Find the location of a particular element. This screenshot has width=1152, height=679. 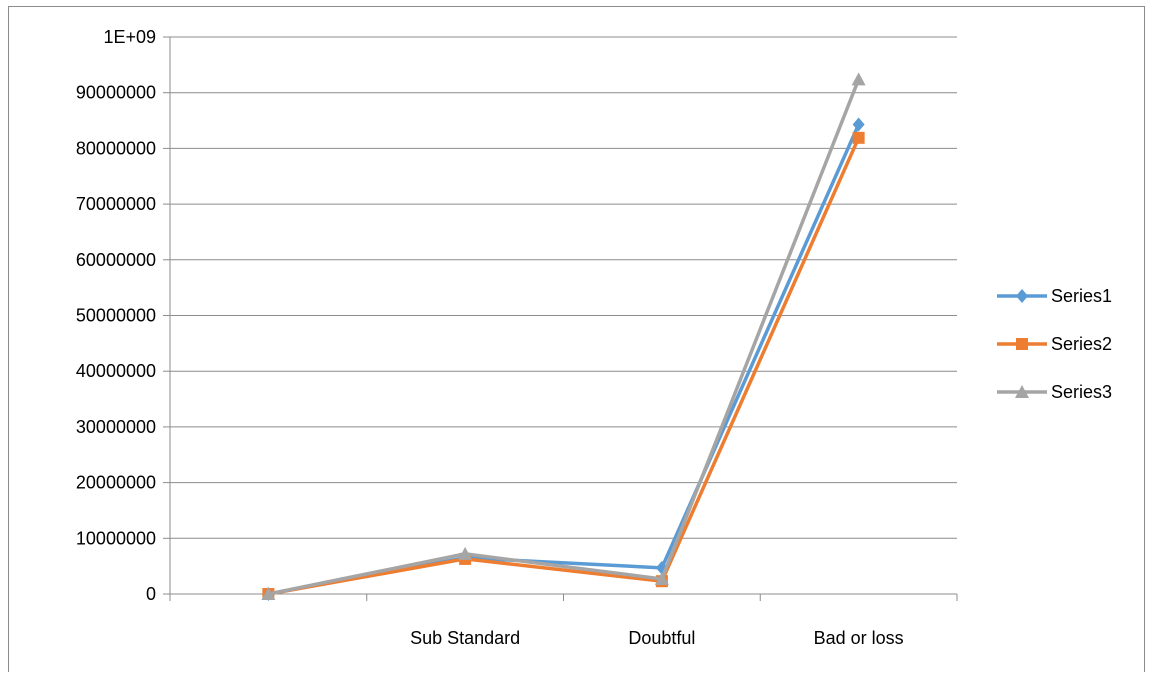

x-tick-label: Bad or loss is located at coordinates (859, 638).